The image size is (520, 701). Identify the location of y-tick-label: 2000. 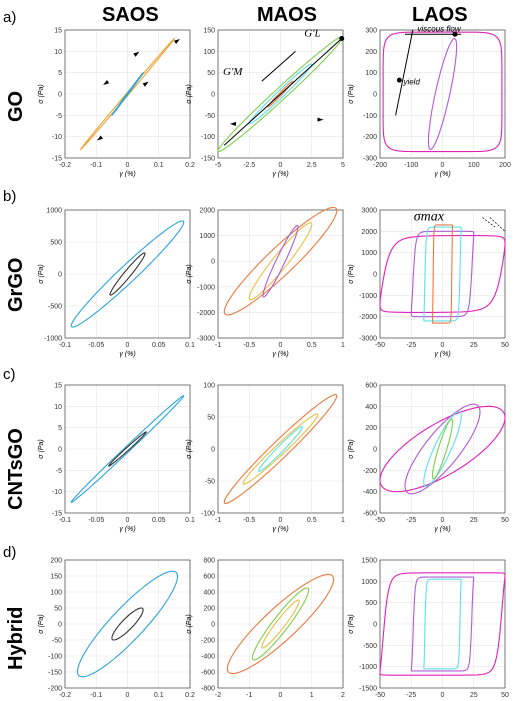
(369, 232).